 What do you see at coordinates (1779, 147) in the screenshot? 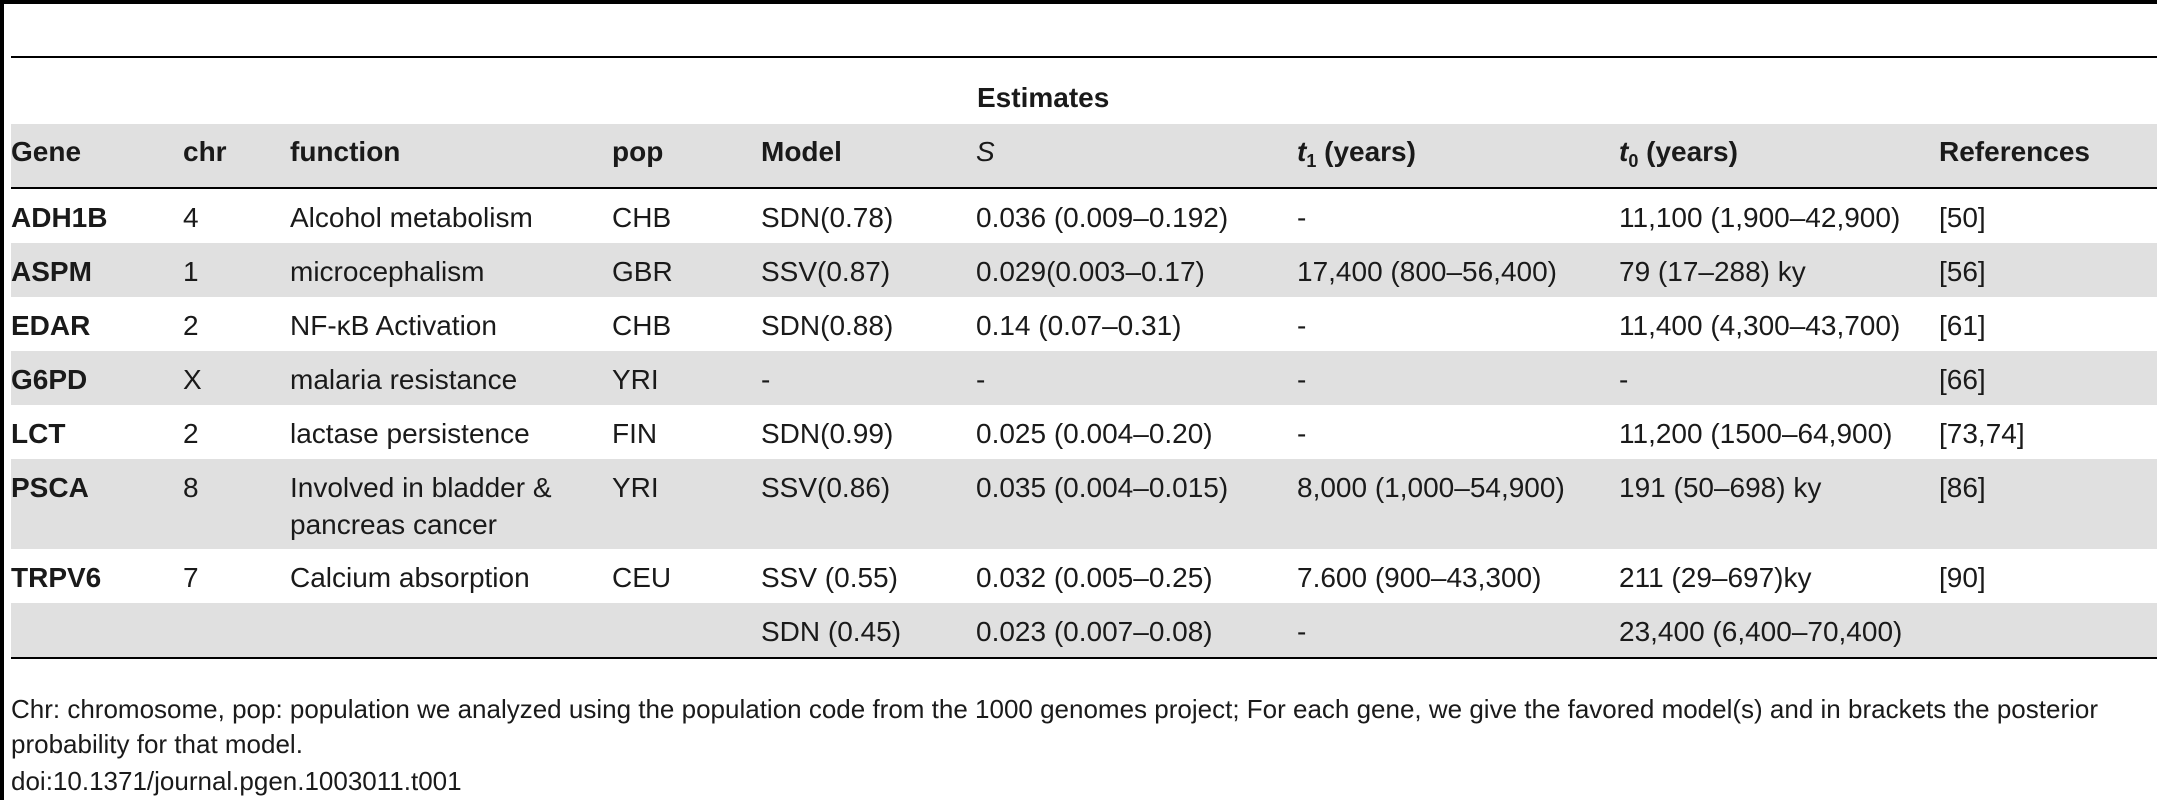
I see `col-header-t0: t0 (years)` at bounding box center [1779, 147].